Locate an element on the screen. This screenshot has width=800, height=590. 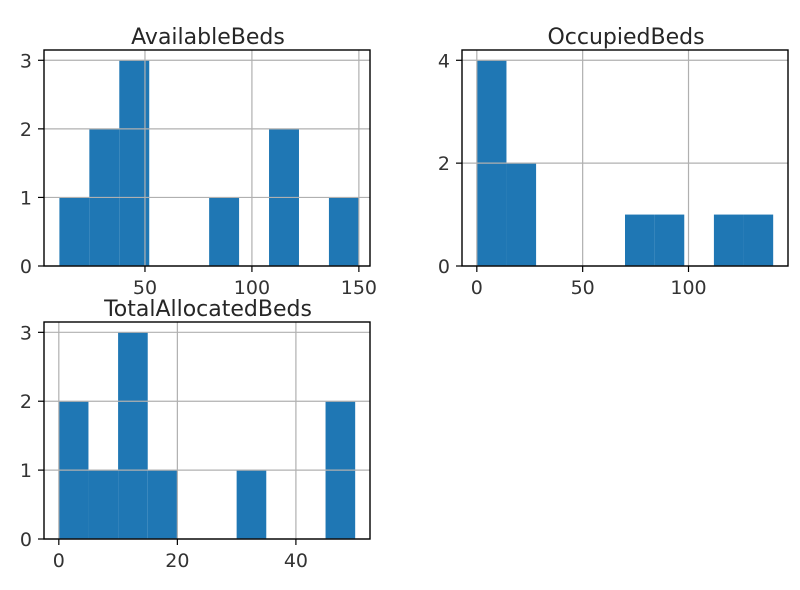
y-tick-label-available-beds-1: 1 is located at coordinates (26, 198).